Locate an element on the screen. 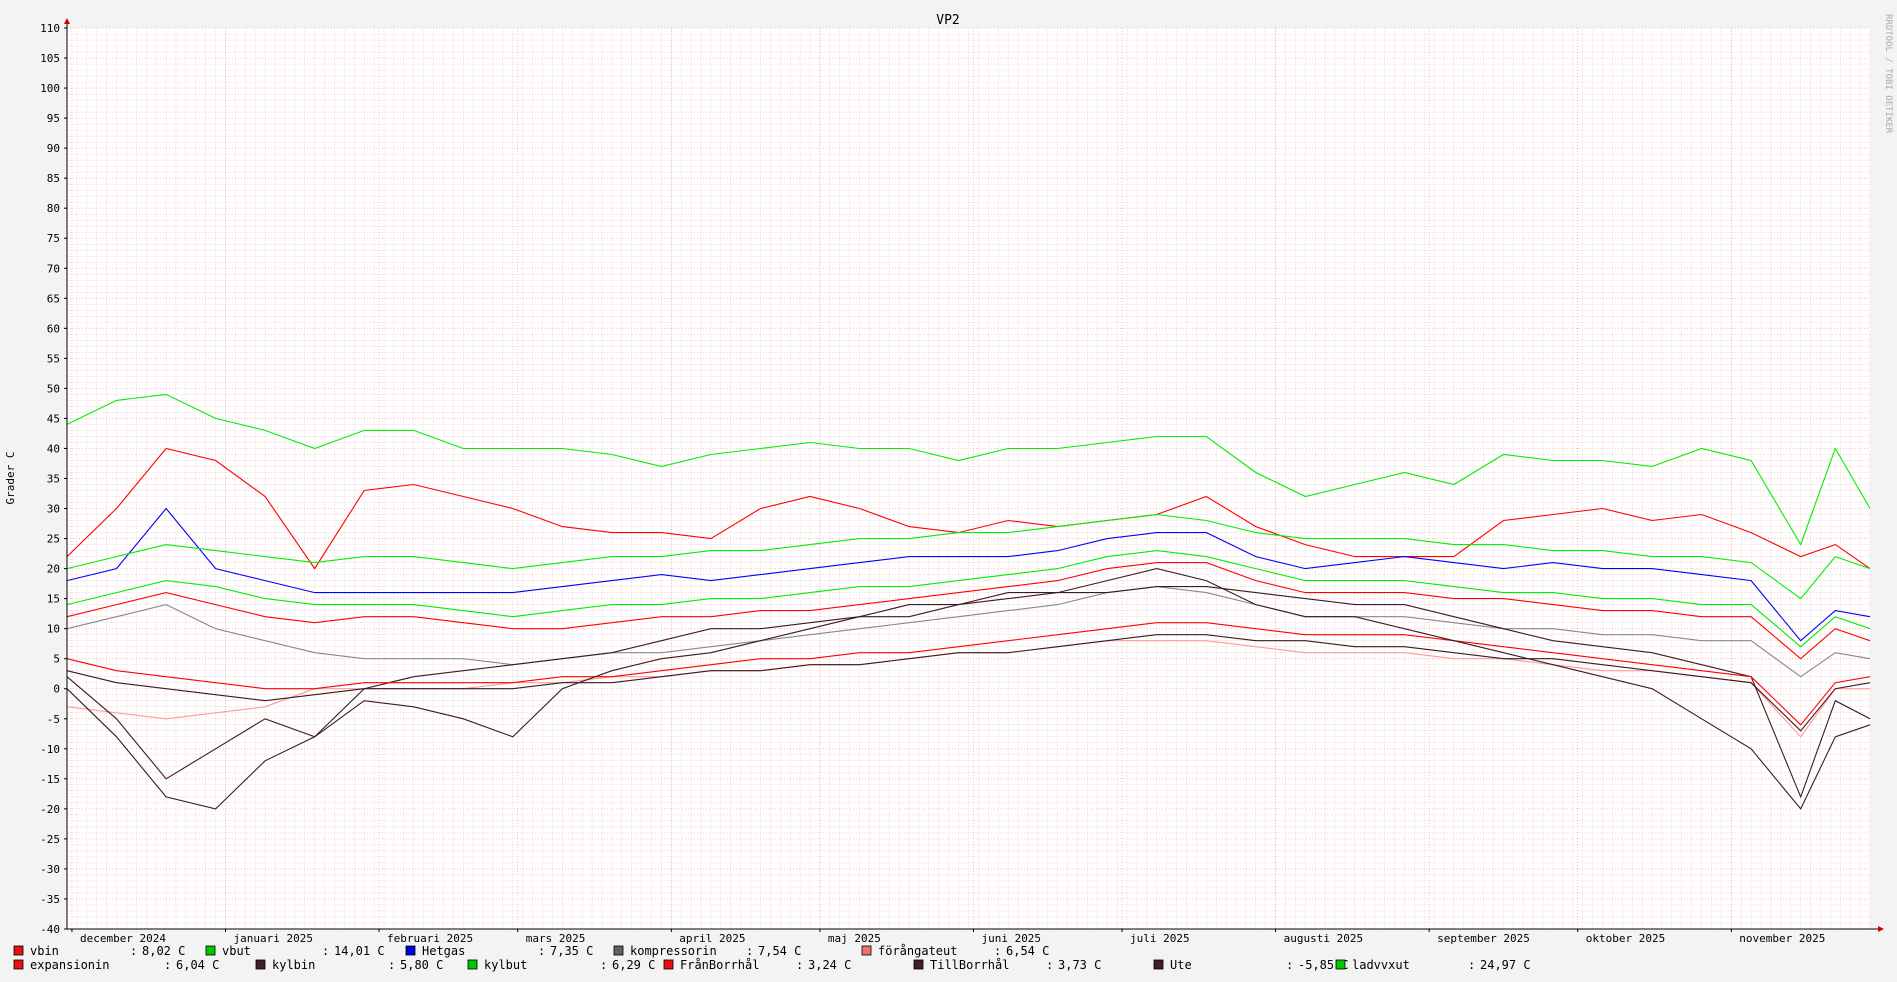  y-tick-label: -25 is located at coordinates (50, 839).